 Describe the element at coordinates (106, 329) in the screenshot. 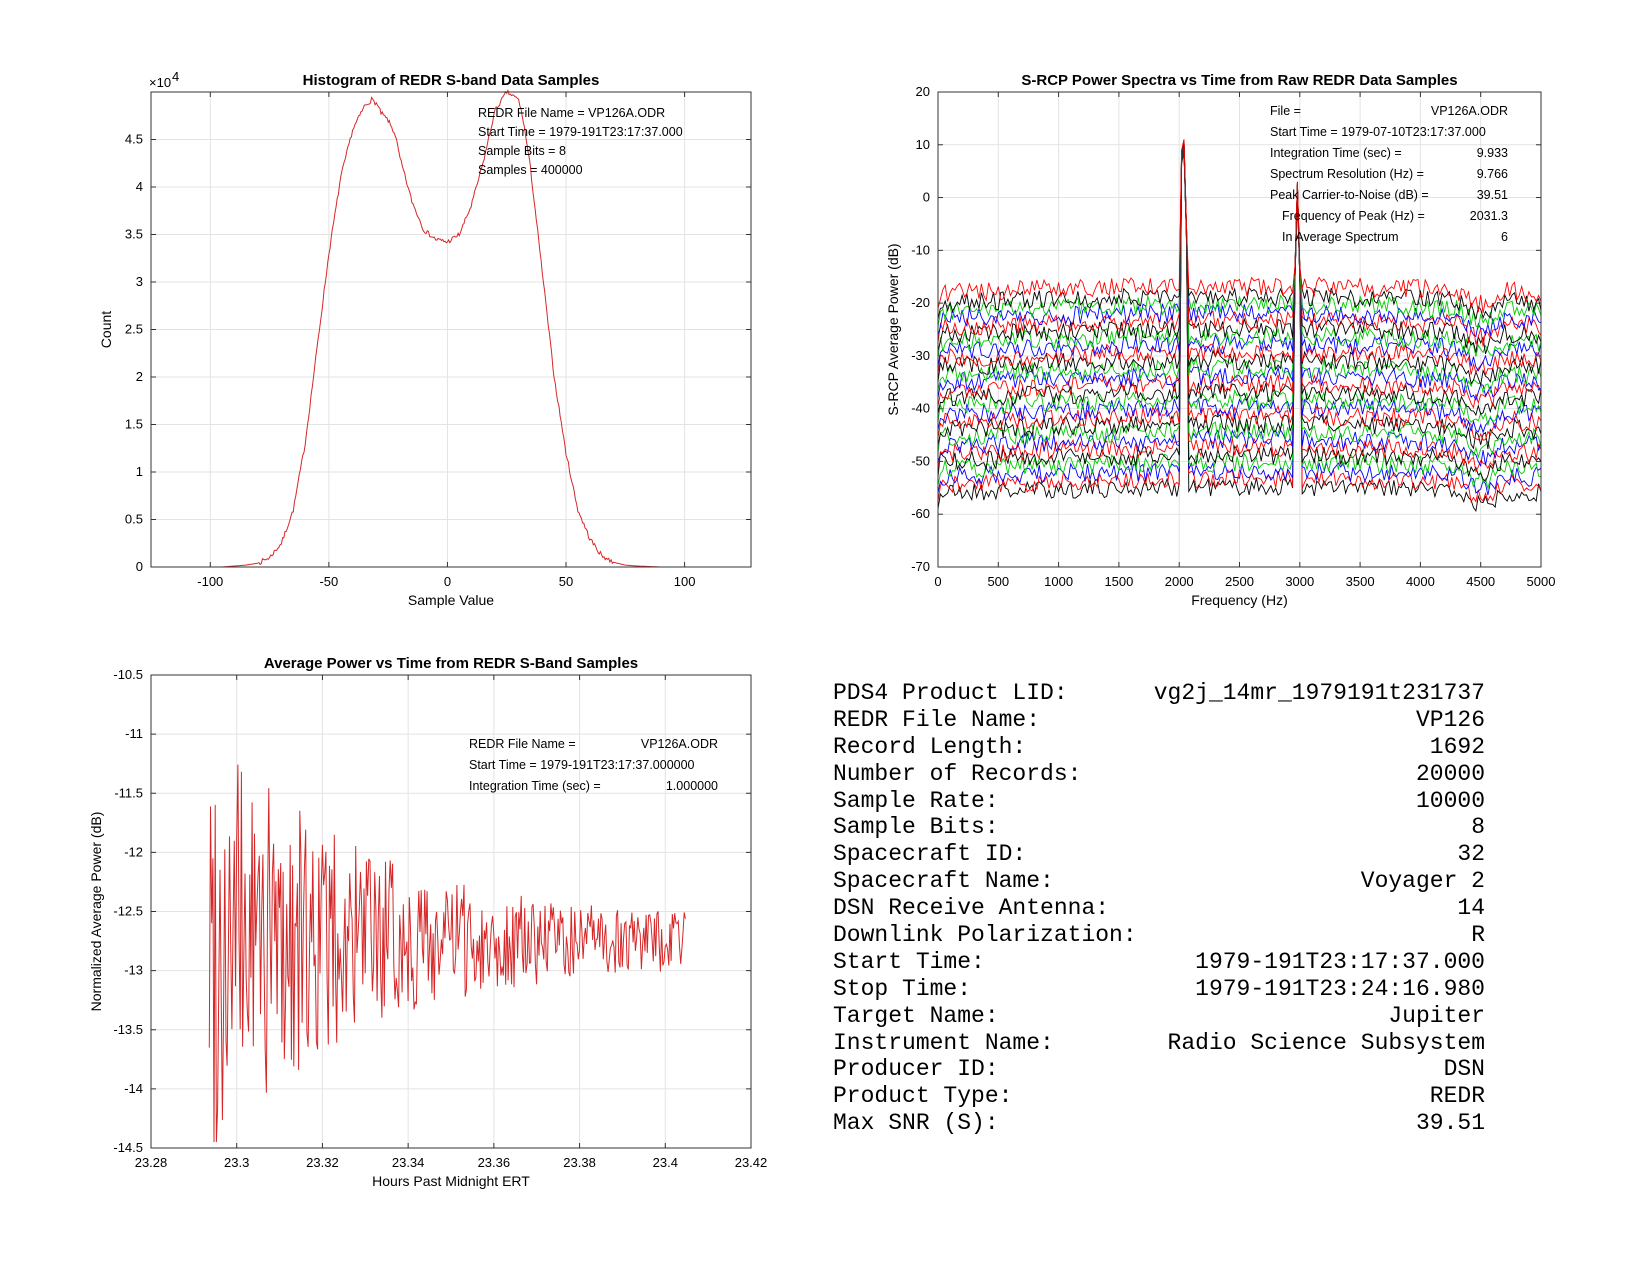

I see `y-axis-label: Count` at that location.